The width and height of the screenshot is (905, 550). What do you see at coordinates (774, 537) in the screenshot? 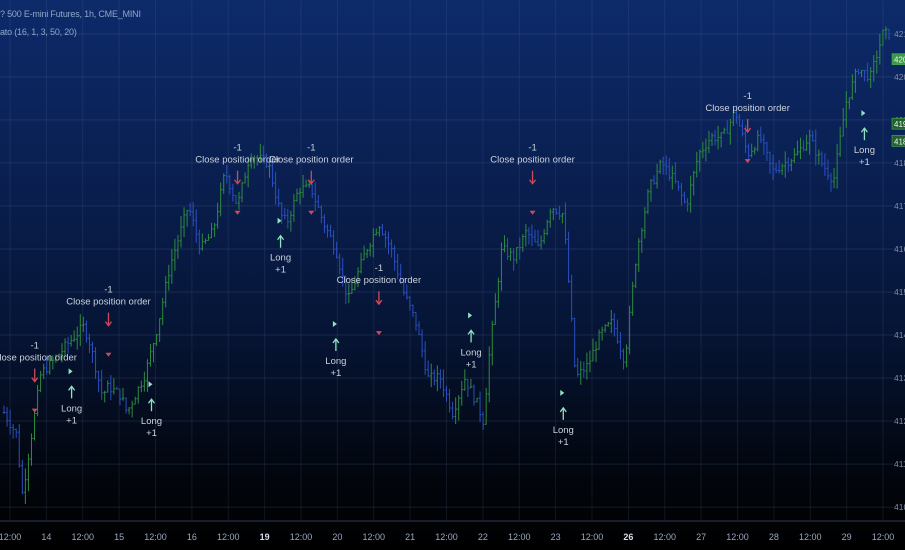
I see `time-tick-label: 28` at bounding box center [774, 537].